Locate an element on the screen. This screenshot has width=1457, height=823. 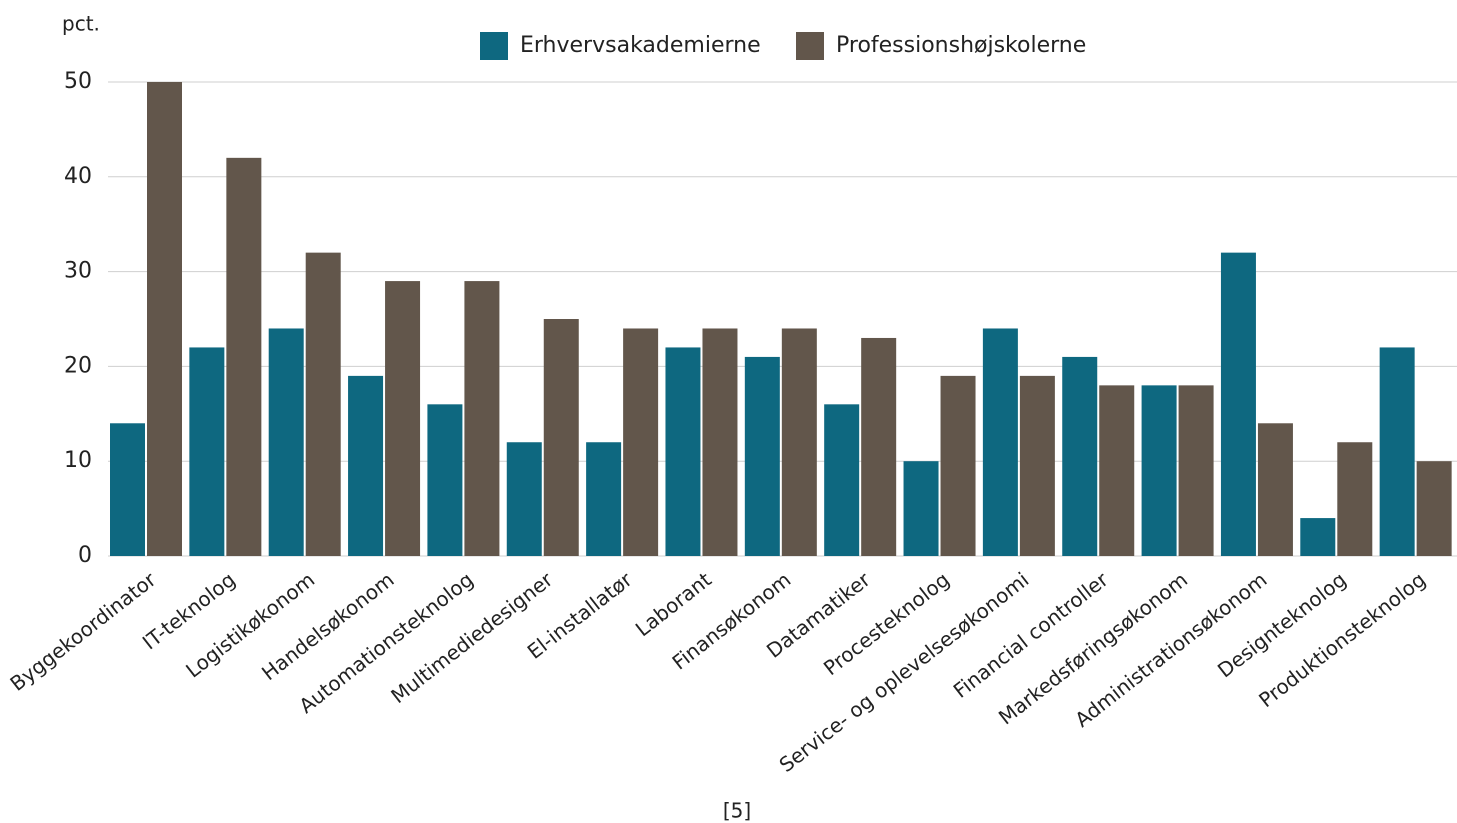
y-axis-label: pct. is located at coordinates (81, 24).